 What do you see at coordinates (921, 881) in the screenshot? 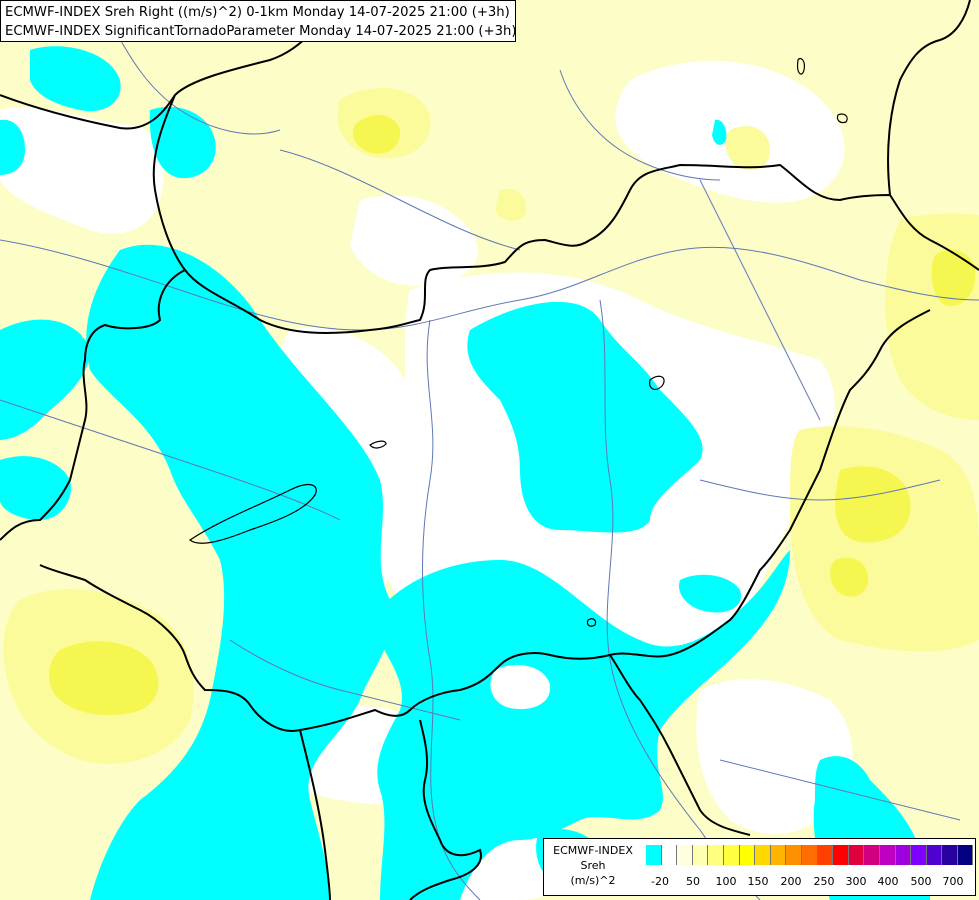
I see `legend-tick-label: 500` at bounding box center [921, 881].